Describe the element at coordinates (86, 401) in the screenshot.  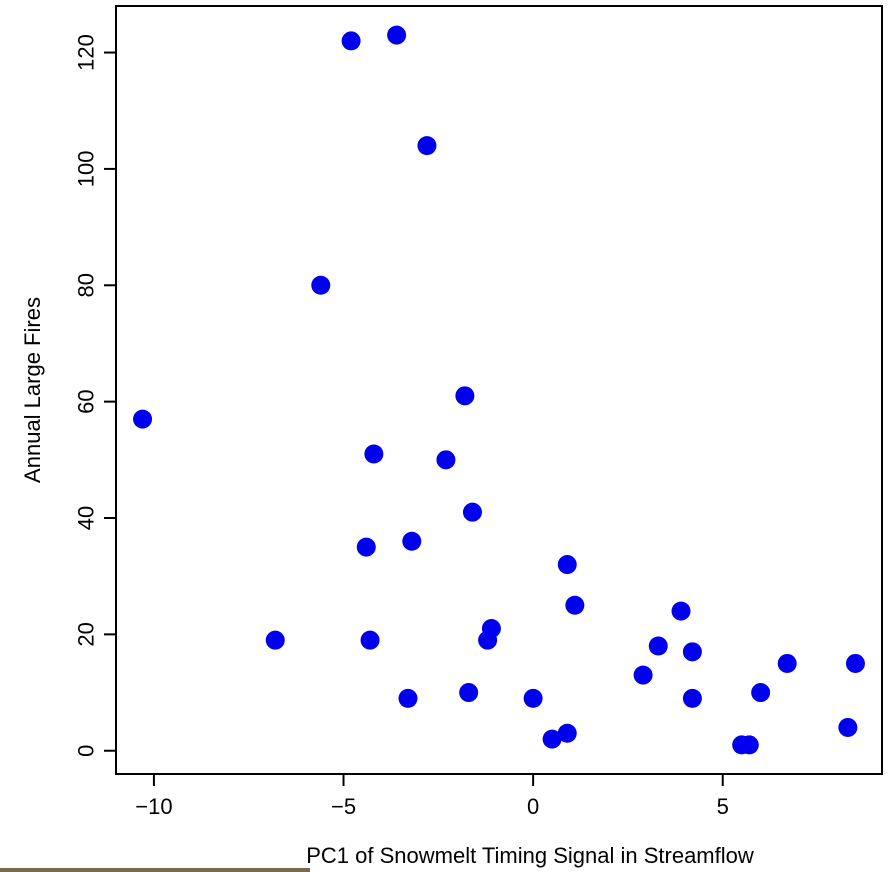
I see `y-tick-label: 60` at that location.